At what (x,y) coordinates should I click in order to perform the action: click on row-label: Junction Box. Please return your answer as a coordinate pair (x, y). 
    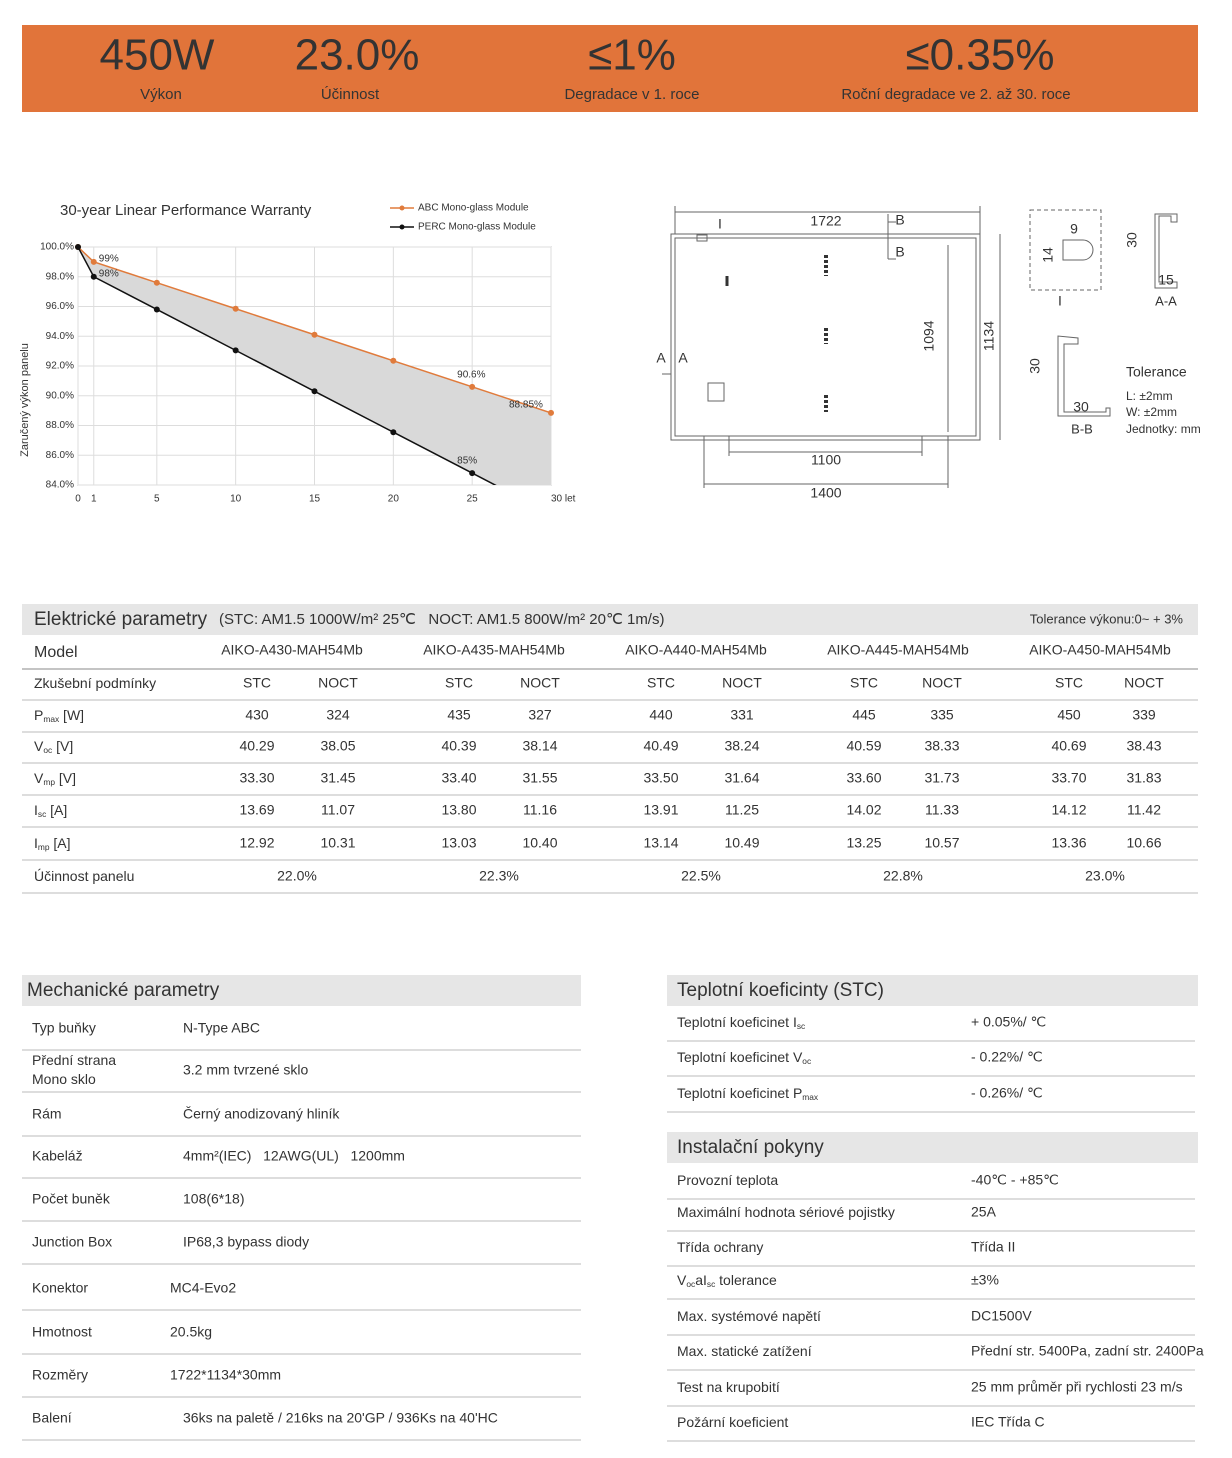
    Looking at the image, I should click on (72, 1242).